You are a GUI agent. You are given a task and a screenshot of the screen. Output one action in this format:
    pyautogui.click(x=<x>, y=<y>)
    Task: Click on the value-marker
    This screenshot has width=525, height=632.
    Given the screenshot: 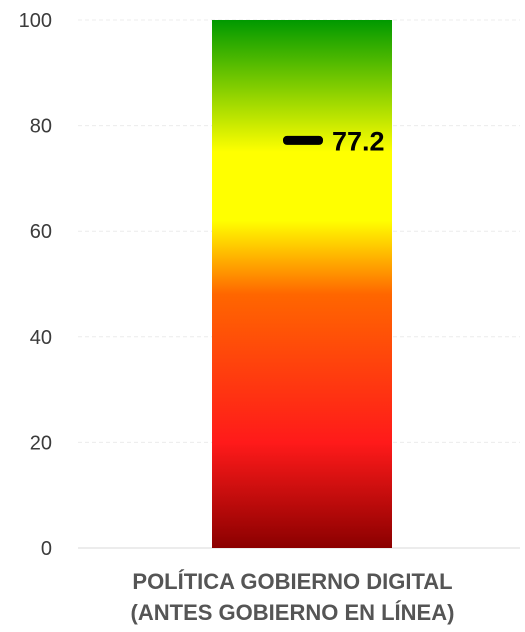 What is the action you would take?
    pyautogui.click(x=303, y=140)
    